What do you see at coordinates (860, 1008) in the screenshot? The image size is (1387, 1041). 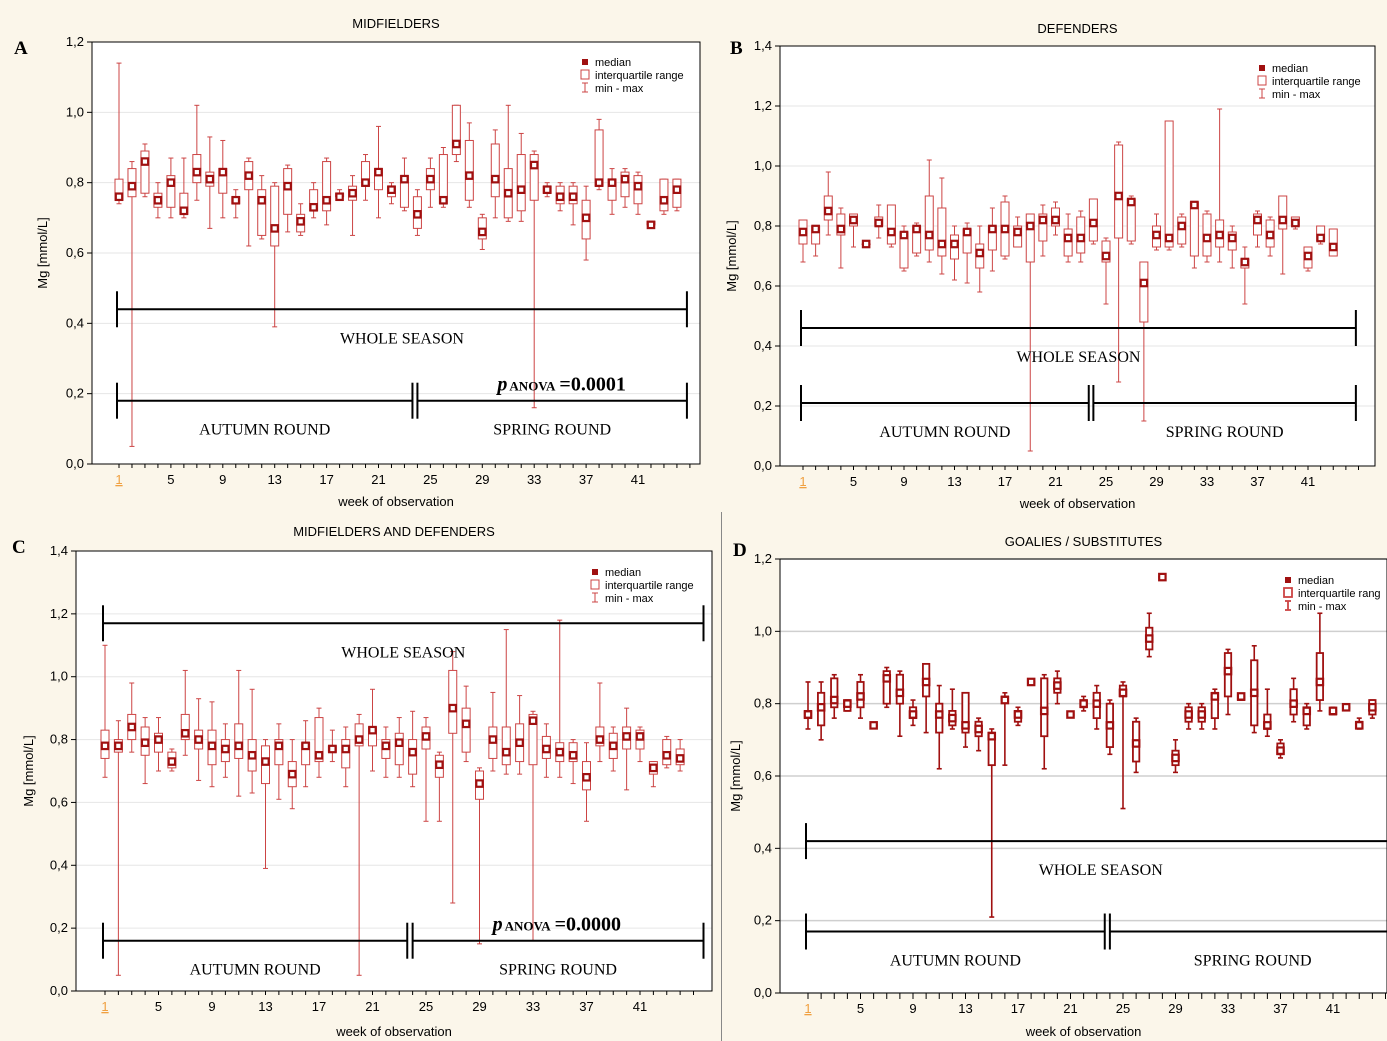 I see `x-tick-label: 5` at bounding box center [860, 1008].